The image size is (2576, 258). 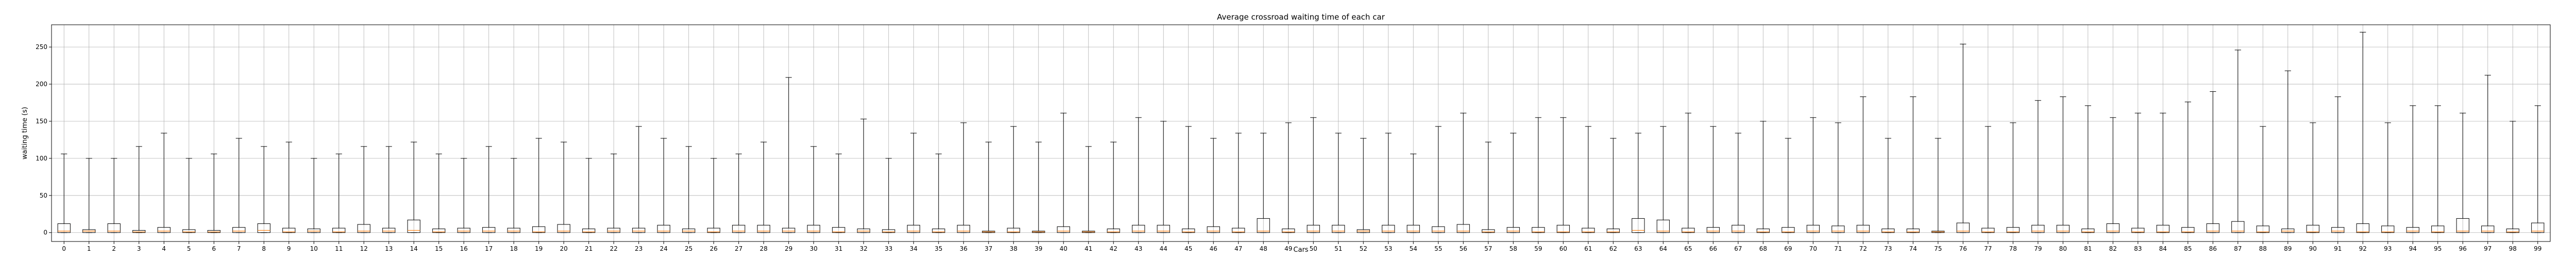 What do you see at coordinates (889, 248) in the screenshot?
I see `x-tick-label: 33` at bounding box center [889, 248].